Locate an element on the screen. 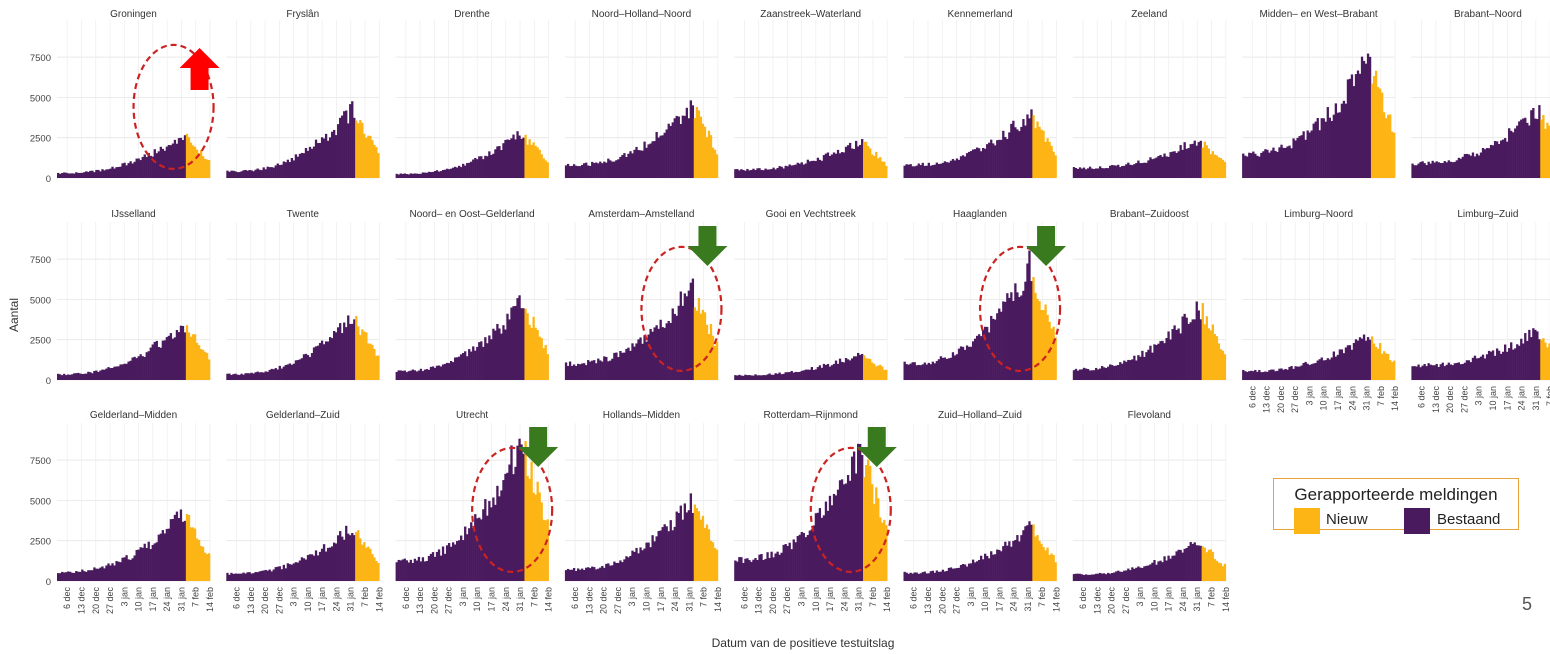  x-tick-label: 27 dec is located at coordinates (449, 601).